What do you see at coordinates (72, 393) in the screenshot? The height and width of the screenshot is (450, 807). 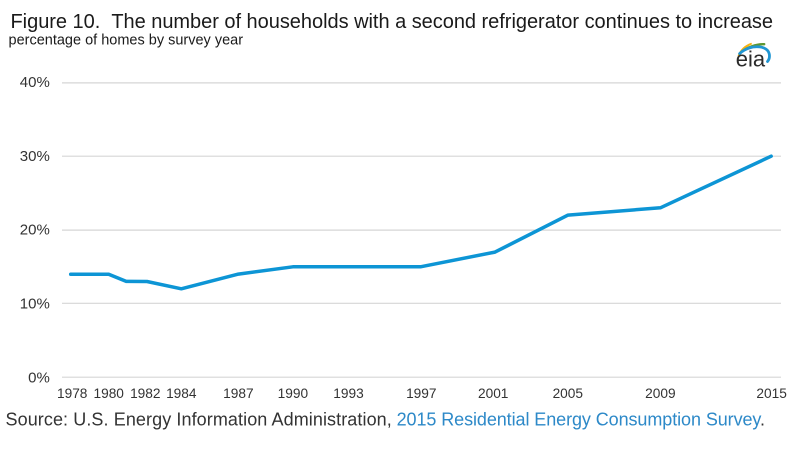 I see `svg-text: 1978` at bounding box center [72, 393].